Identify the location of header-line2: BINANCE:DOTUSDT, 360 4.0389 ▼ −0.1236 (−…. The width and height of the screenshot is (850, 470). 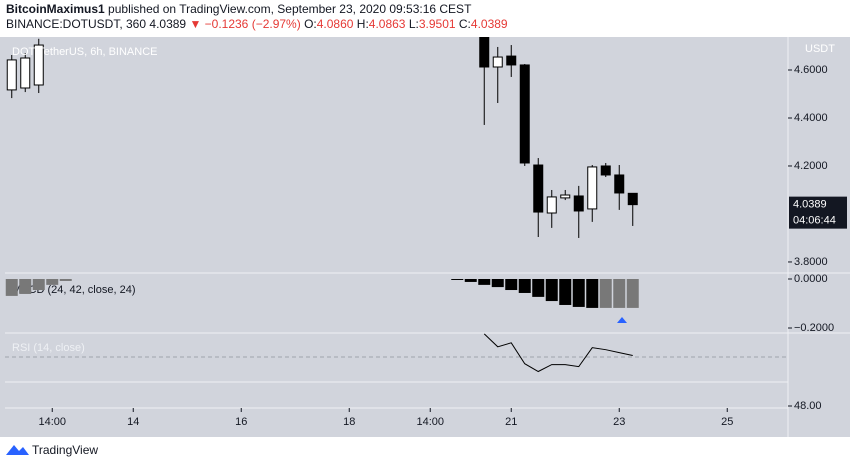
(257, 24).